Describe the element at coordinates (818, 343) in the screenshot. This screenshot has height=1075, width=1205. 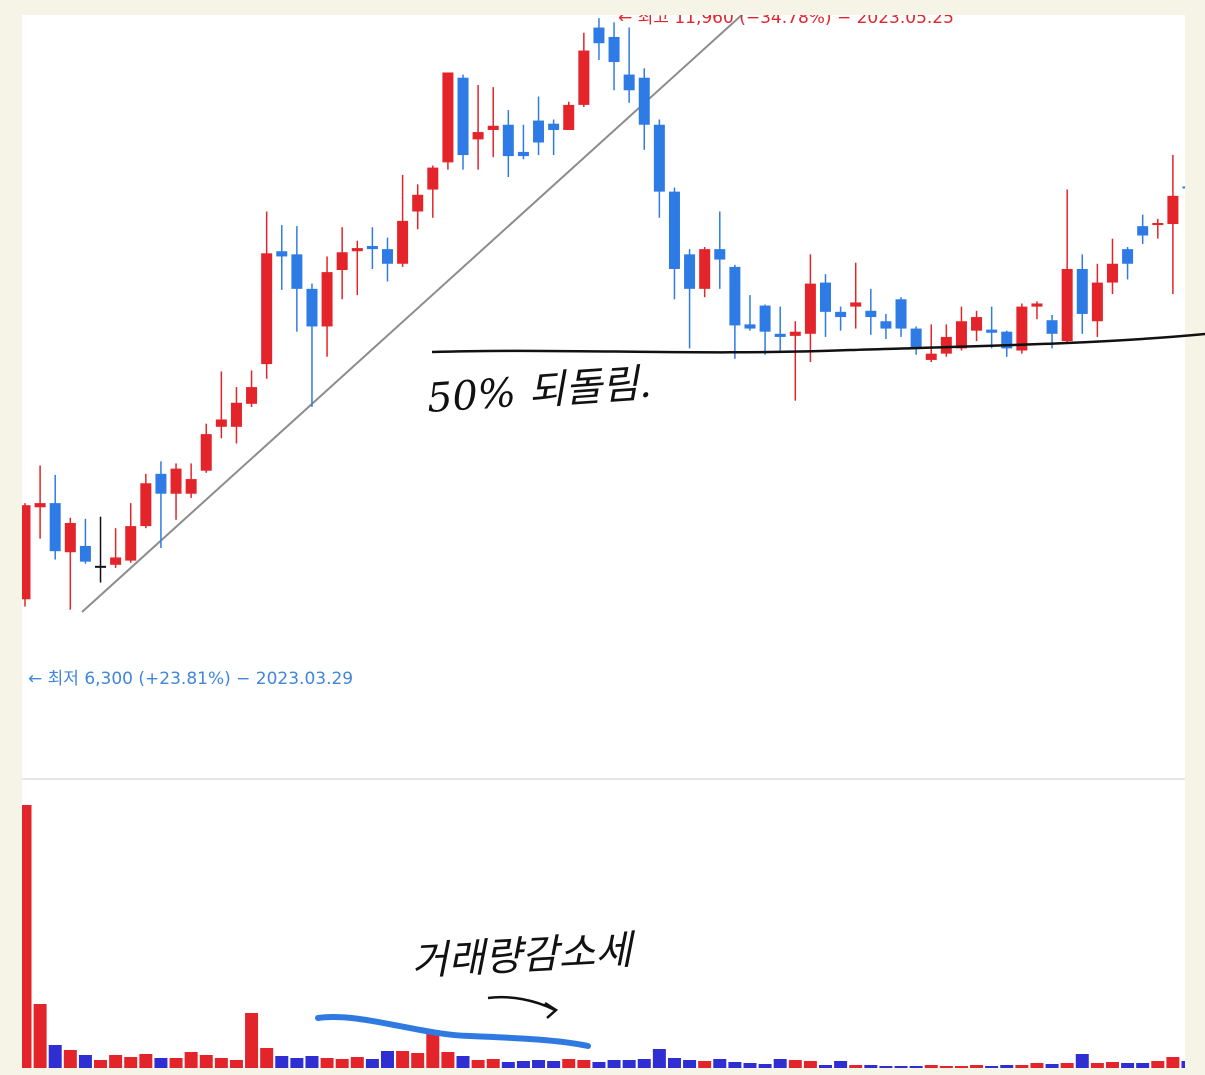
I see `support-line-drawing` at that location.